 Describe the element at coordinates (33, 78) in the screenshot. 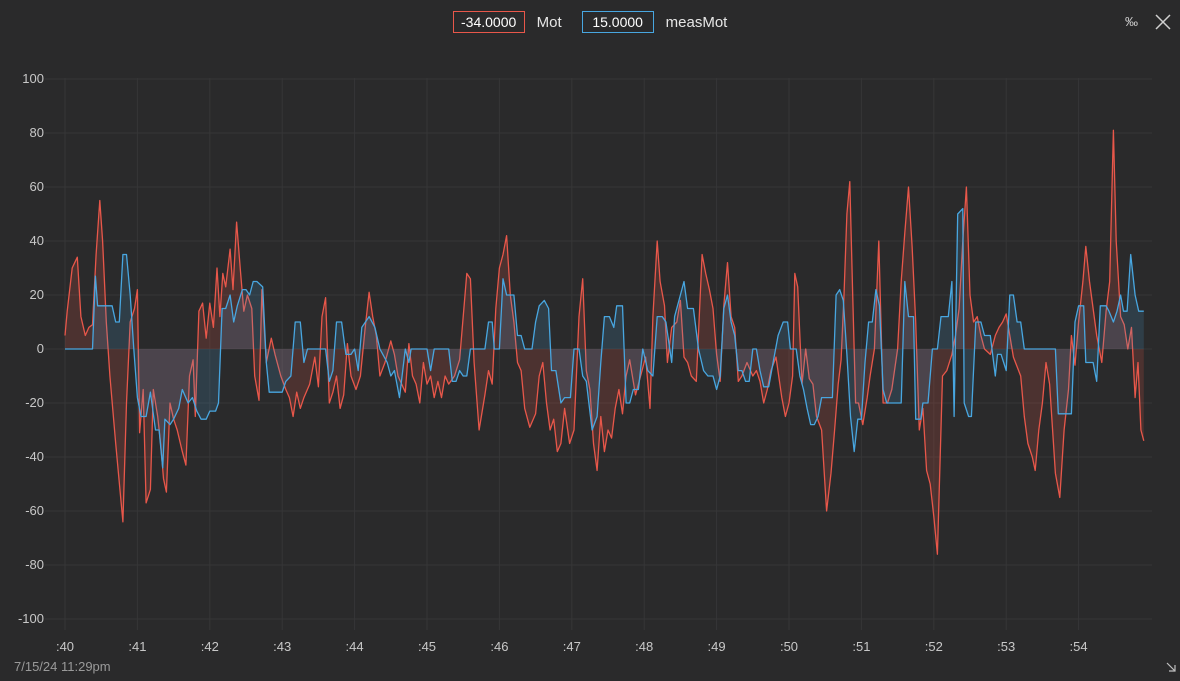

I see `y-tick-label: 100` at that location.